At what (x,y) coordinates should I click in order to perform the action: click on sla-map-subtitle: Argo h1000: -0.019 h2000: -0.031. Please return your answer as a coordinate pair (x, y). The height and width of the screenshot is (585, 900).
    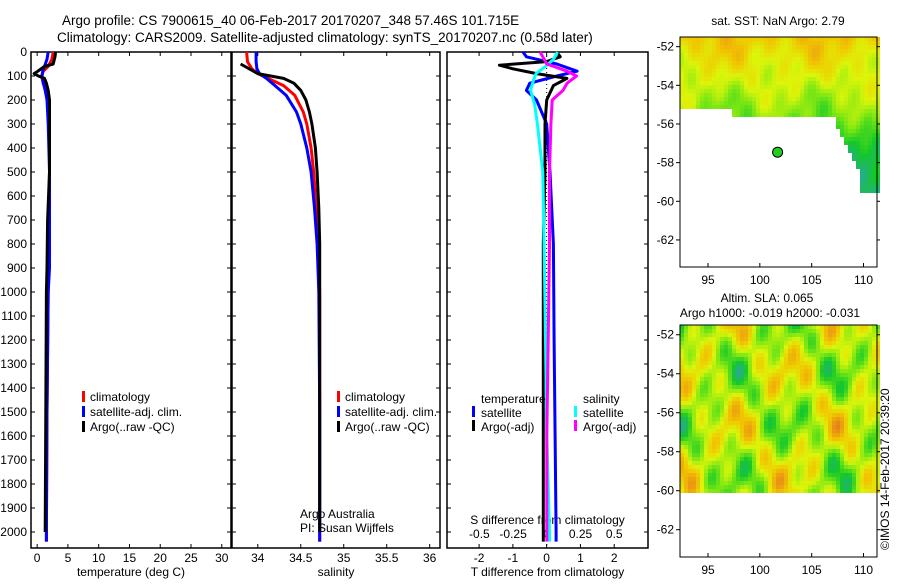
    Looking at the image, I should click on (770, 313).